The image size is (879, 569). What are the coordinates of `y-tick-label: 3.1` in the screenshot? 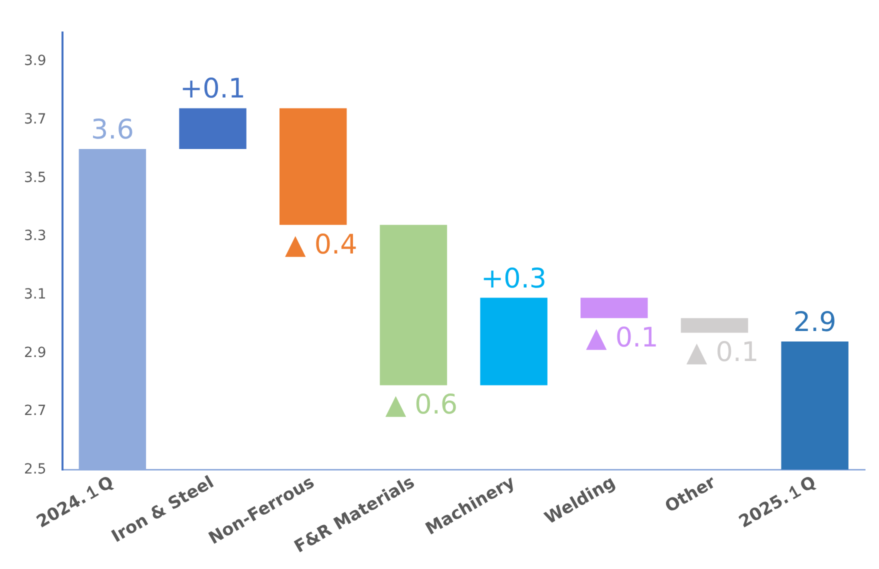 It's located at (35, 294).